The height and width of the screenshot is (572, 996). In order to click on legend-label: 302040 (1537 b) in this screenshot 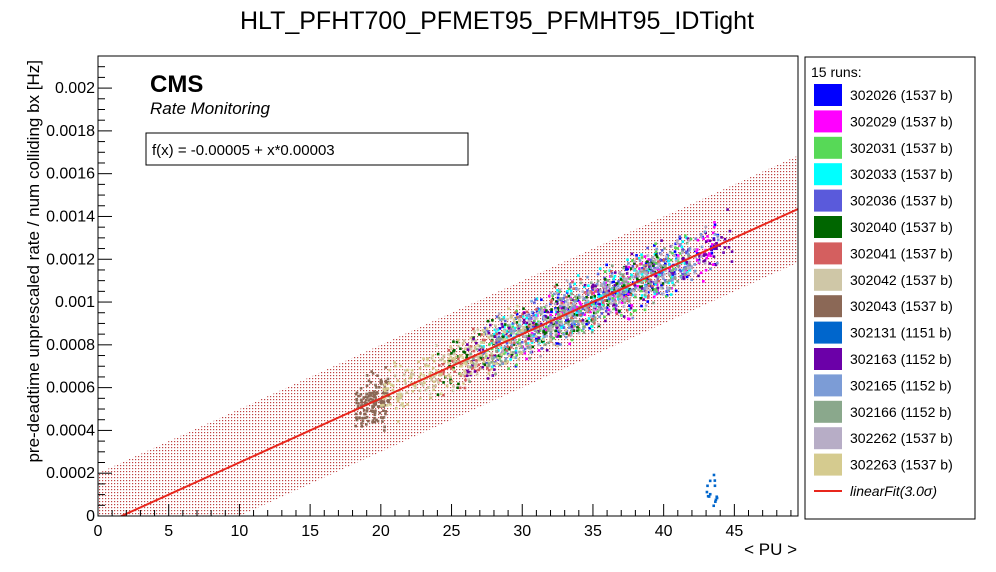, I will do `click(901, 227)`.